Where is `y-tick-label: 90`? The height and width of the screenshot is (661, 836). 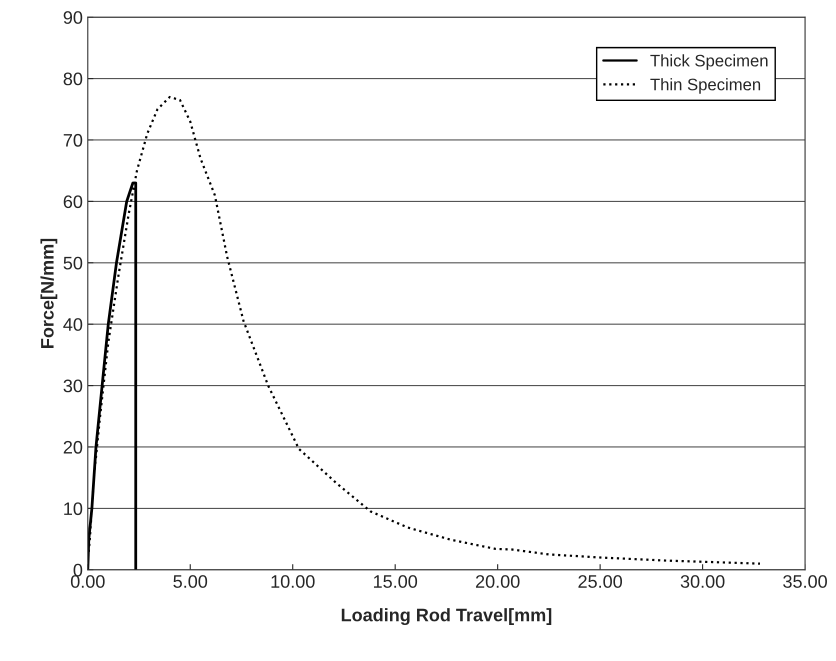
y-tick-label: 90 is located at coordinates (73, 17).